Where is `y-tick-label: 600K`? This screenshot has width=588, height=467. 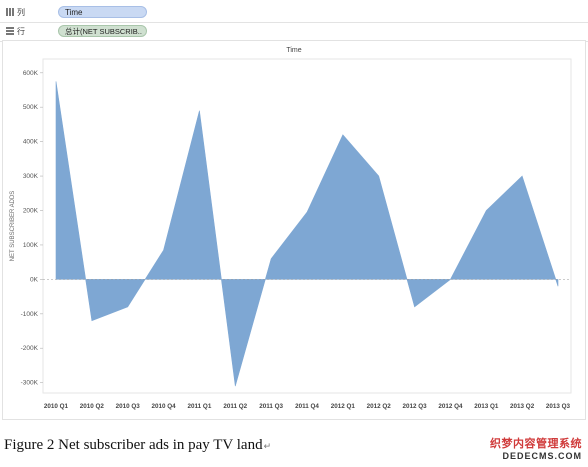
y-tick-label: 600K is located at coordinates (31, 73).